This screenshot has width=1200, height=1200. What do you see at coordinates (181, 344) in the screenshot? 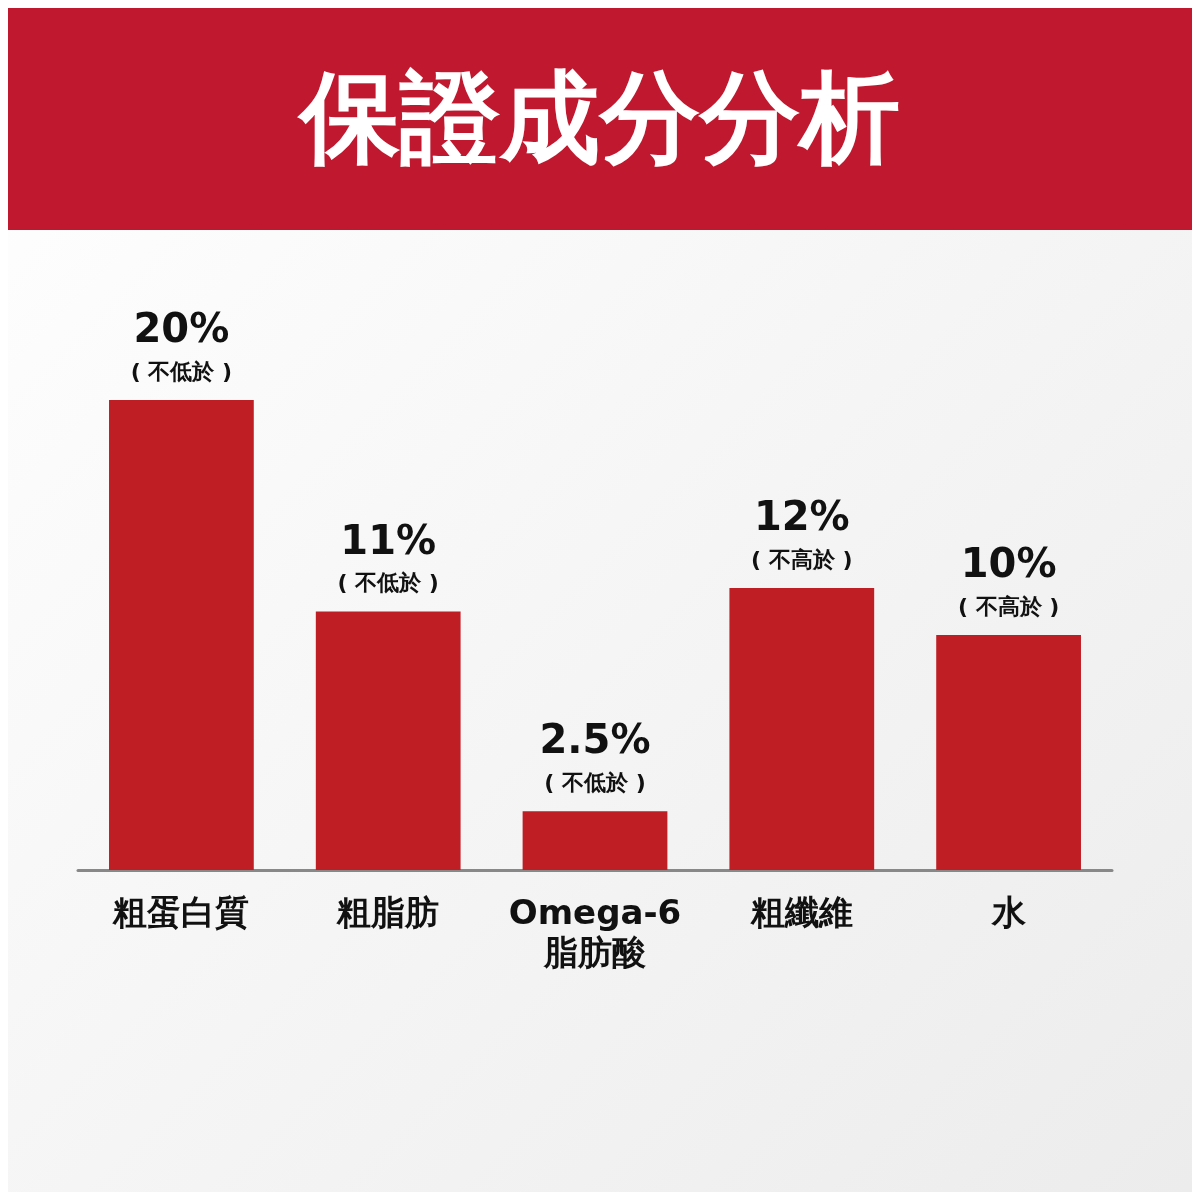
I see `data-label: 20% ( 不低於 )` at bounding box center [181, 344].